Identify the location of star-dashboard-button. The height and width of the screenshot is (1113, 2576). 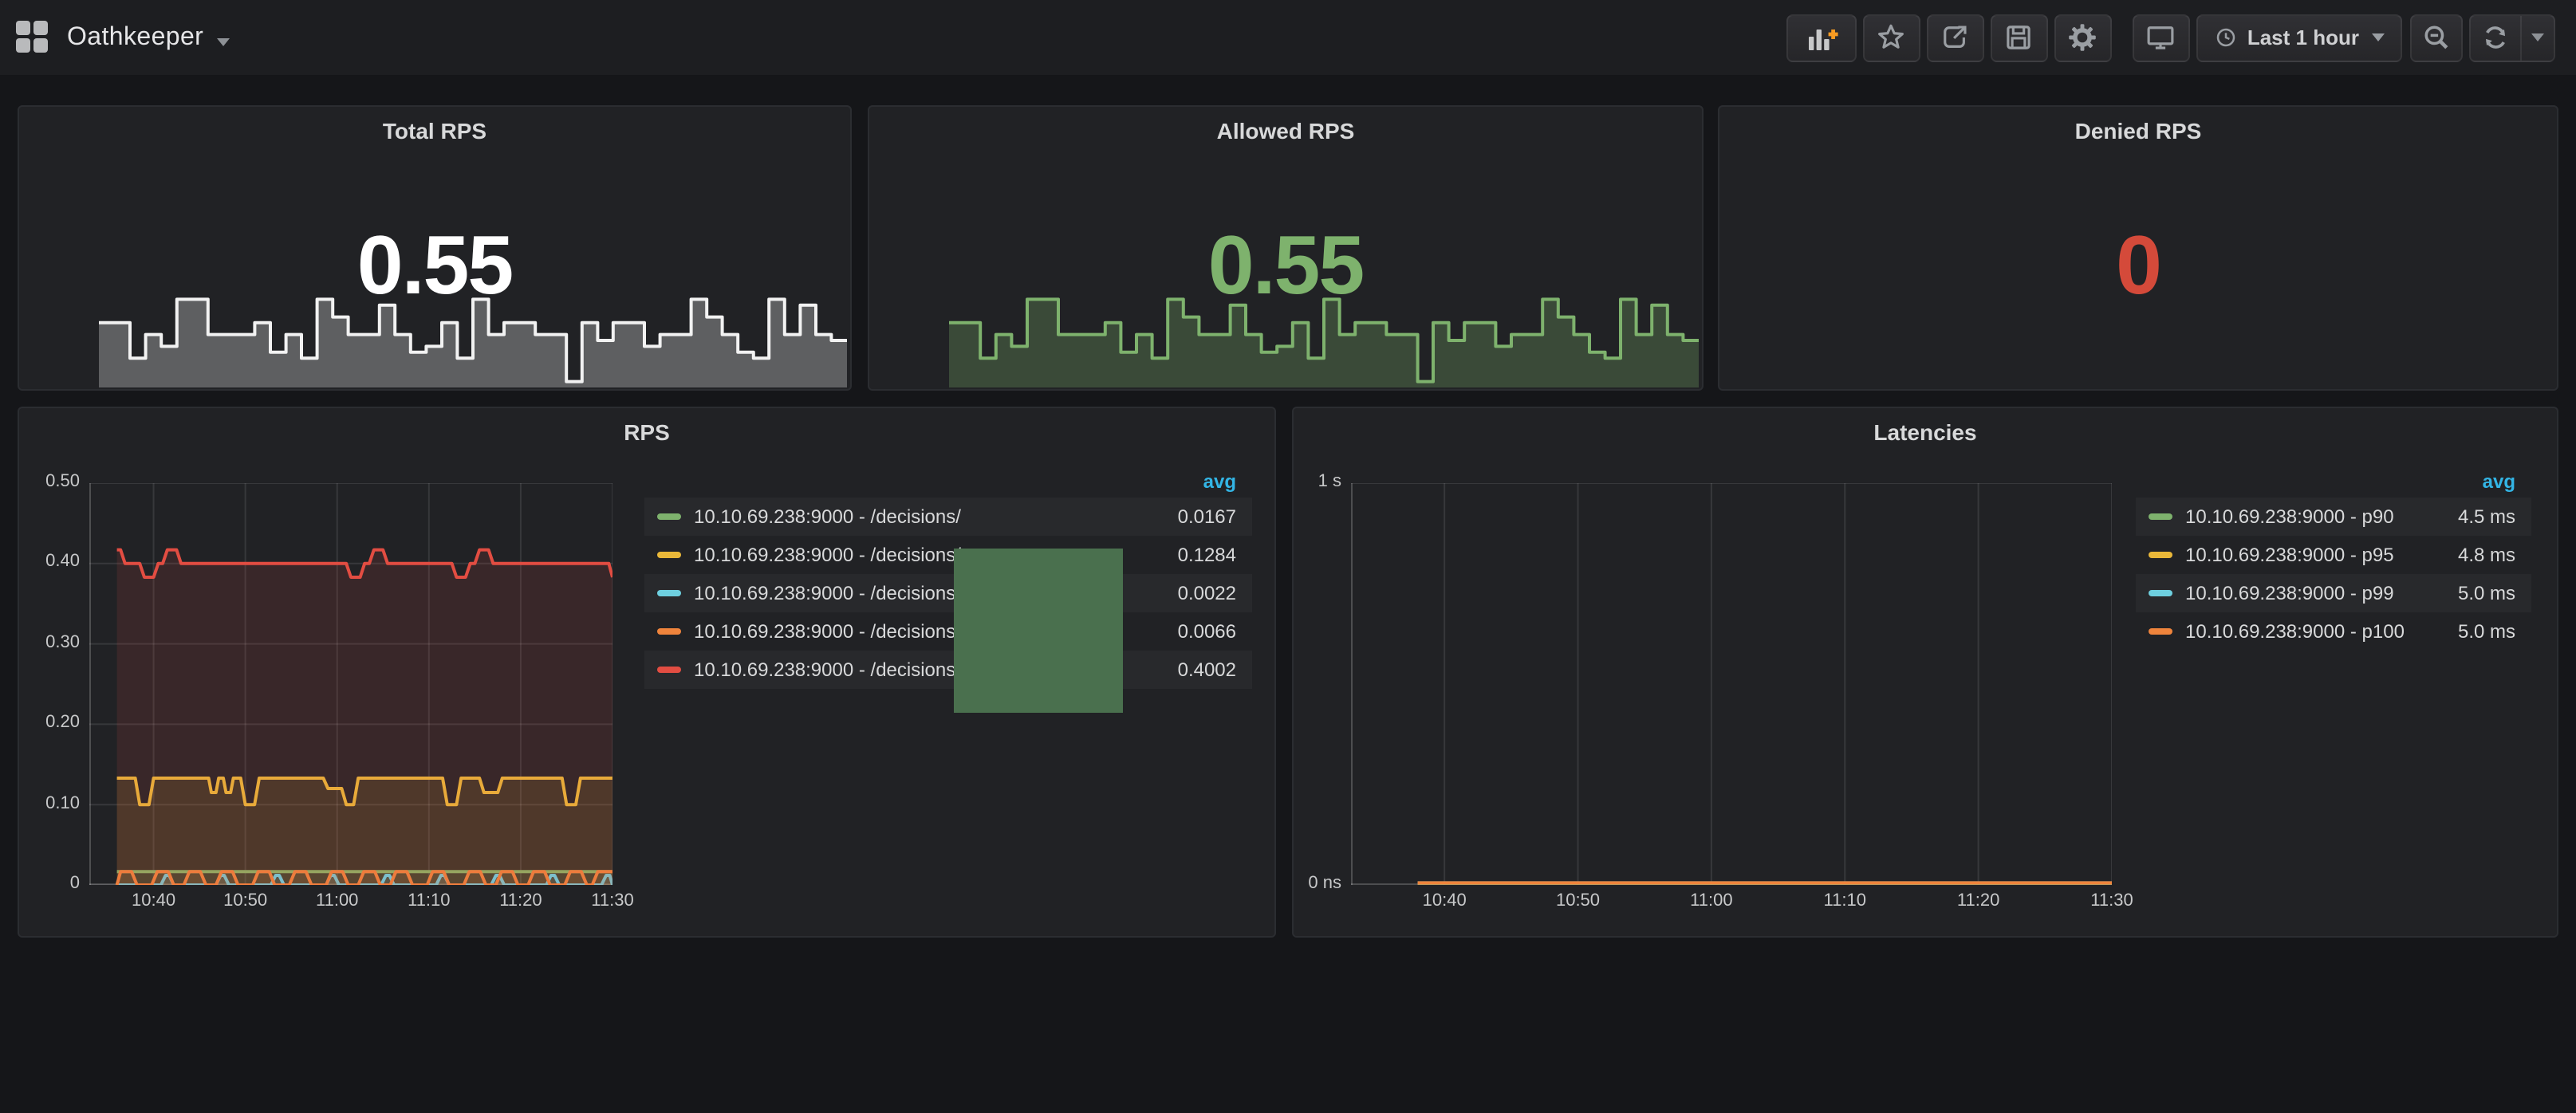
(1891, 38).